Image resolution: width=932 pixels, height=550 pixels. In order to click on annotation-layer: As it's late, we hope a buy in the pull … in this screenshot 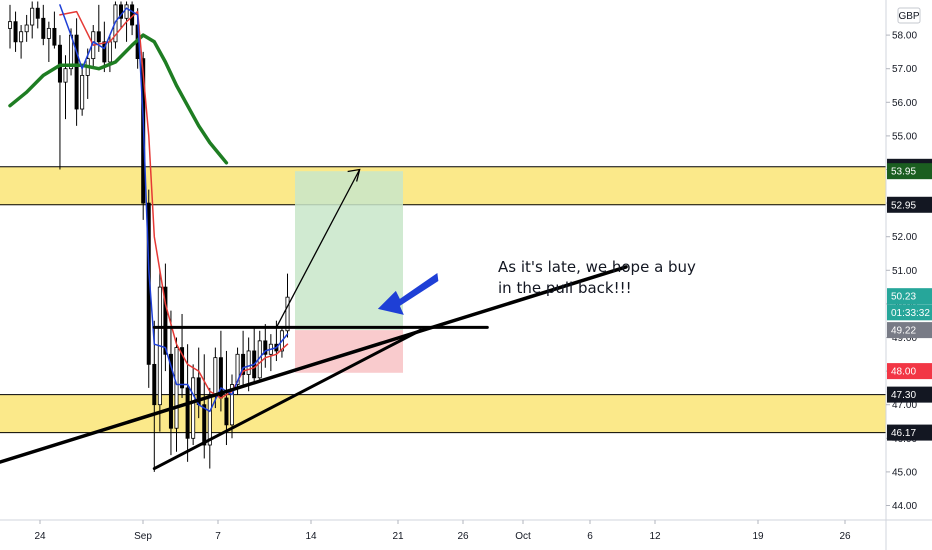, I will do `click(597, 277)`.